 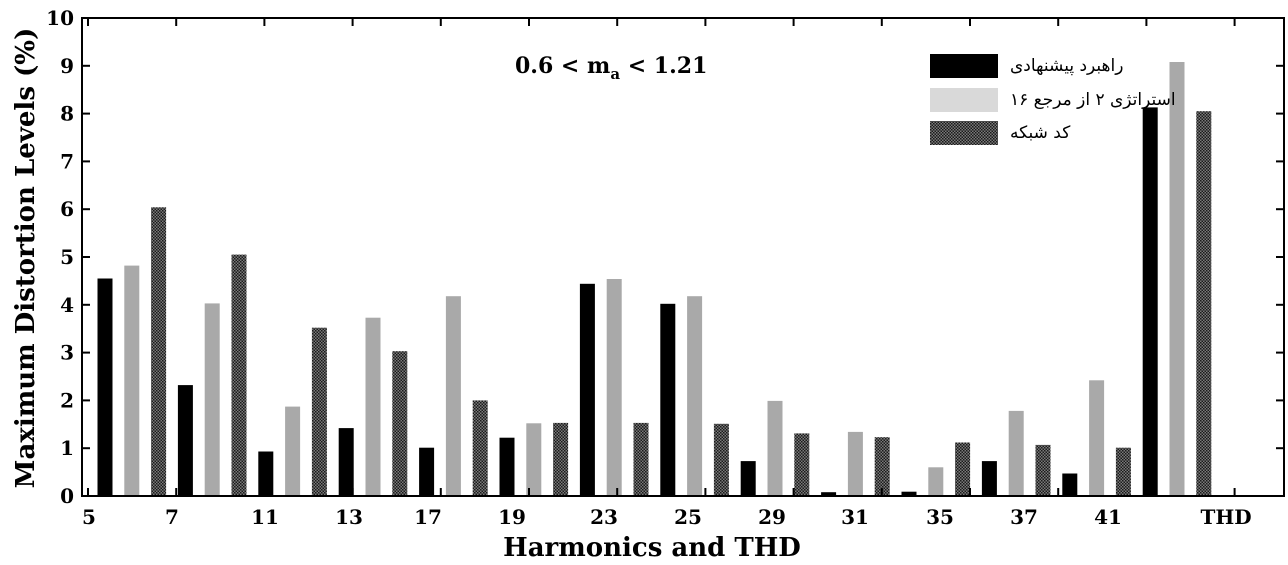 What do you see at coordinates (67, 305) in the screenshot?
I see `y-tick-label: 4` at bounding box center [67, 305].